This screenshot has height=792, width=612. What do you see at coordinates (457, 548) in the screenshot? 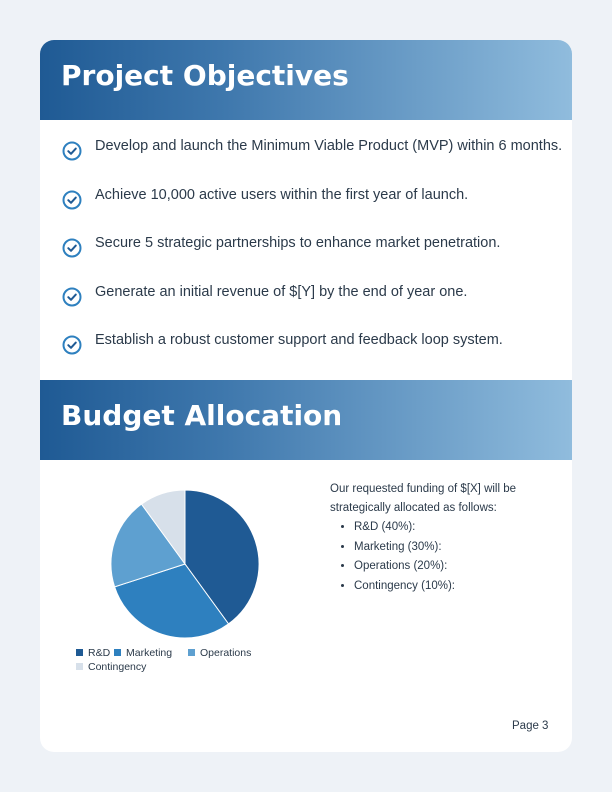
I see `allocation-item: Marketing (30%):` at bounding box center [457, 548].